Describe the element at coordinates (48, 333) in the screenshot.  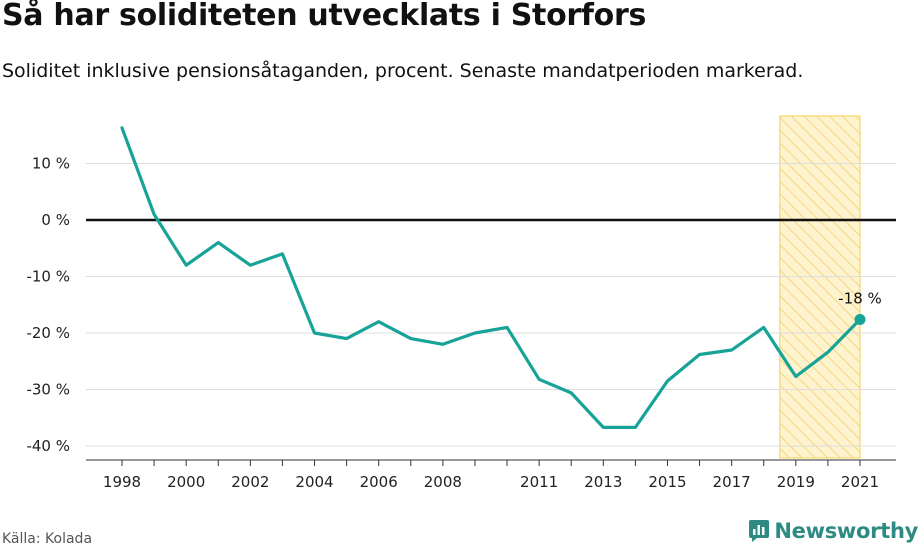
I see `y-tick-label: -20 %` at that location.